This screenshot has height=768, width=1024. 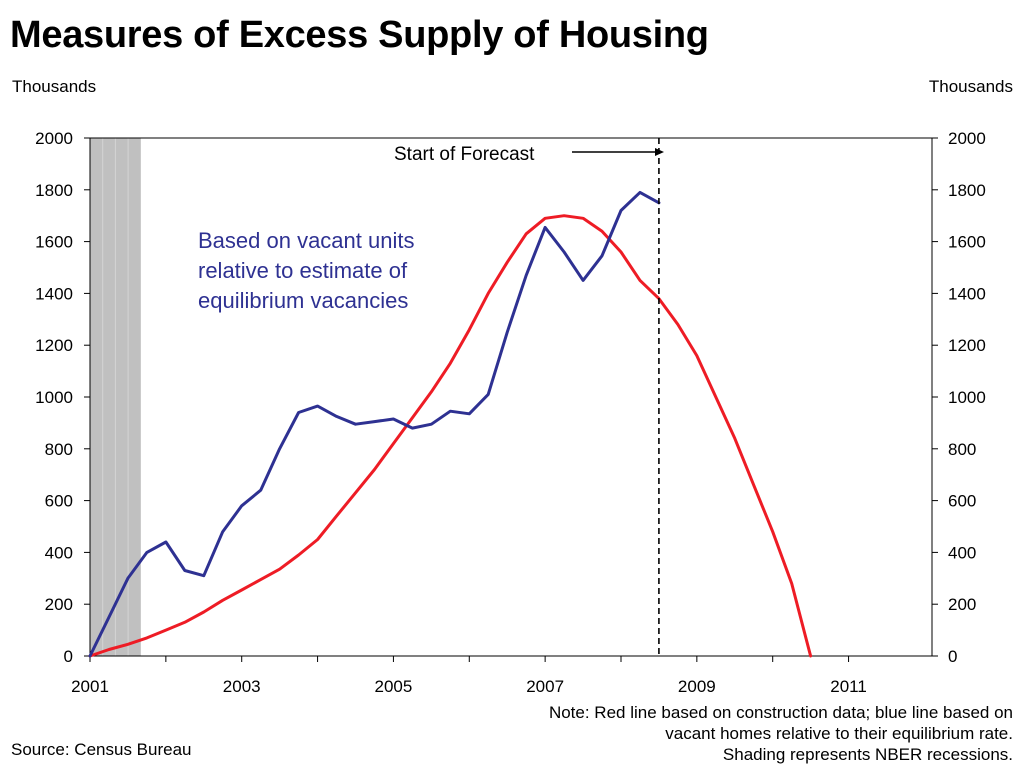 I want to click on x-tick-label: 2009, so click(x=697, y=686).